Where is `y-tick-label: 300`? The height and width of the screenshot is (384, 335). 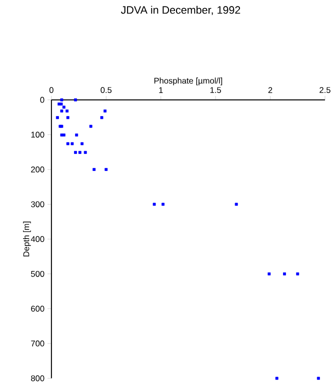
y-tick-label: 300 is located at coordinates (37, 204).